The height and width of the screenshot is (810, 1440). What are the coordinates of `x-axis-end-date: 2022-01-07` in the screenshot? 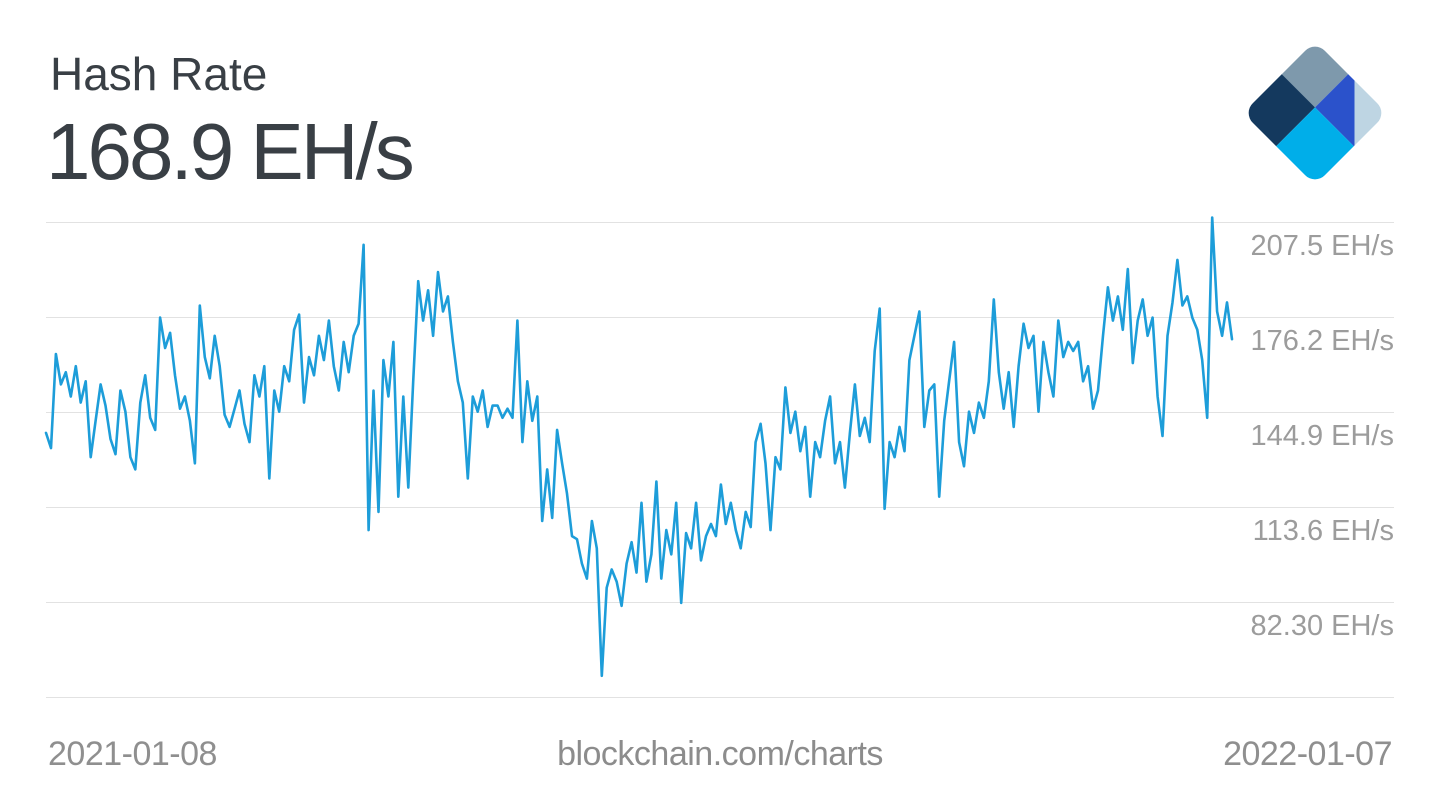 It's located at (1307, 754).